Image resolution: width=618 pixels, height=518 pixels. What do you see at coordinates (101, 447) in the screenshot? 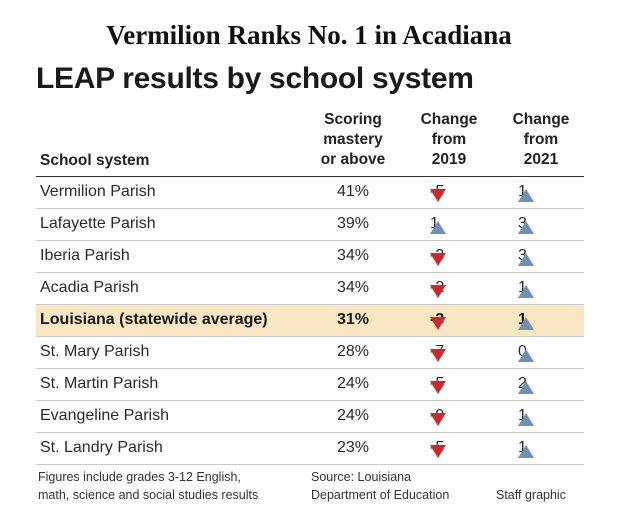
I see `school-system-name: St. Landry Parish` at bounding box center [101, 447].